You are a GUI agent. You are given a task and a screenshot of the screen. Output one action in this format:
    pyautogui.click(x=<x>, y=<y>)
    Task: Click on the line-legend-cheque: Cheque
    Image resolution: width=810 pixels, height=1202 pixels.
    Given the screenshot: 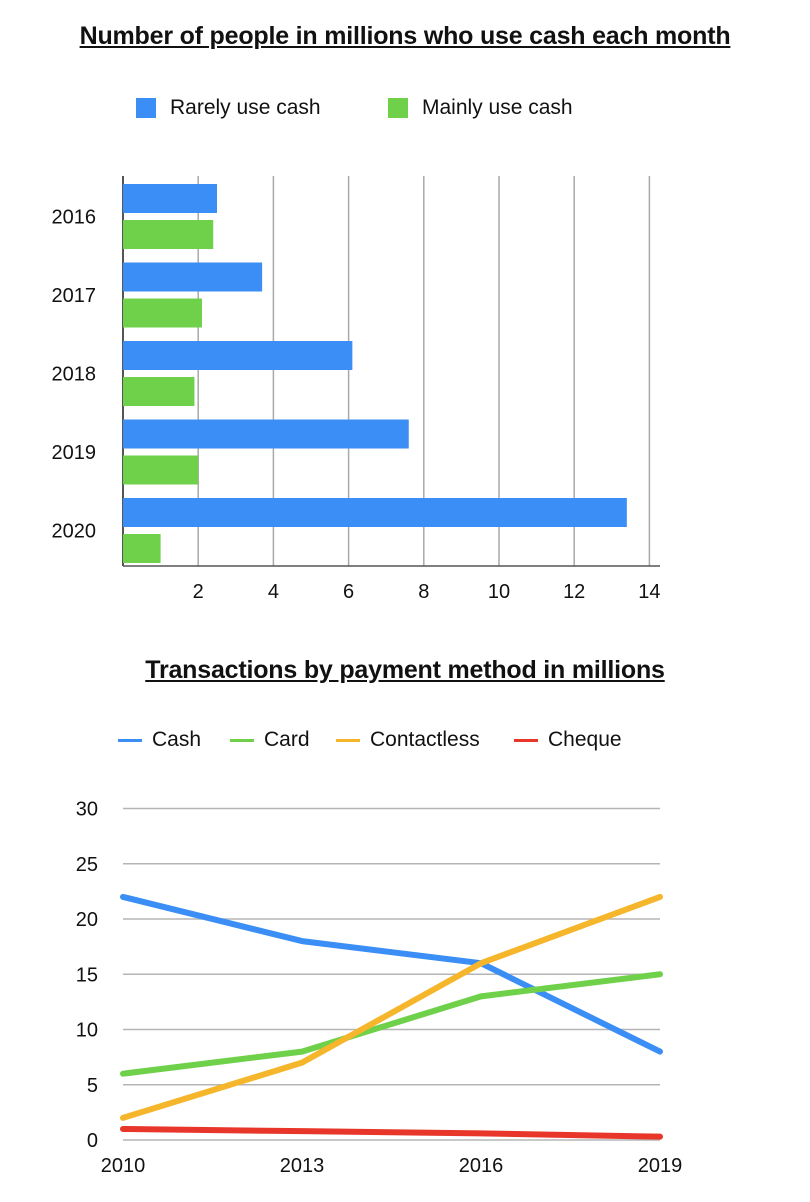 What is the action you would take?
    pyautogui.click(x=568, y=740)
    